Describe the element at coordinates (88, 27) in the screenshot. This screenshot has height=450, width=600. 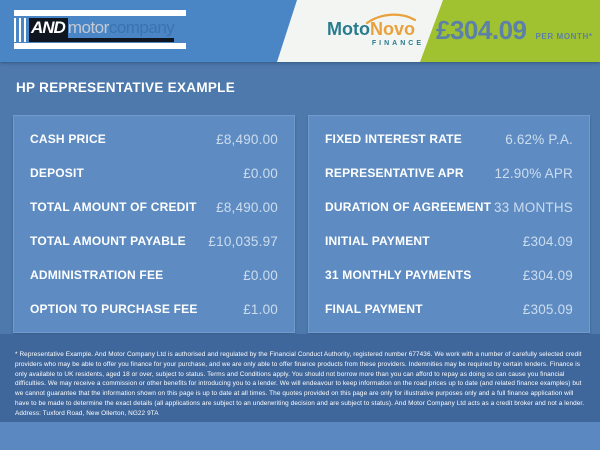
I see `dealer-logo-motor: motor` at that location.